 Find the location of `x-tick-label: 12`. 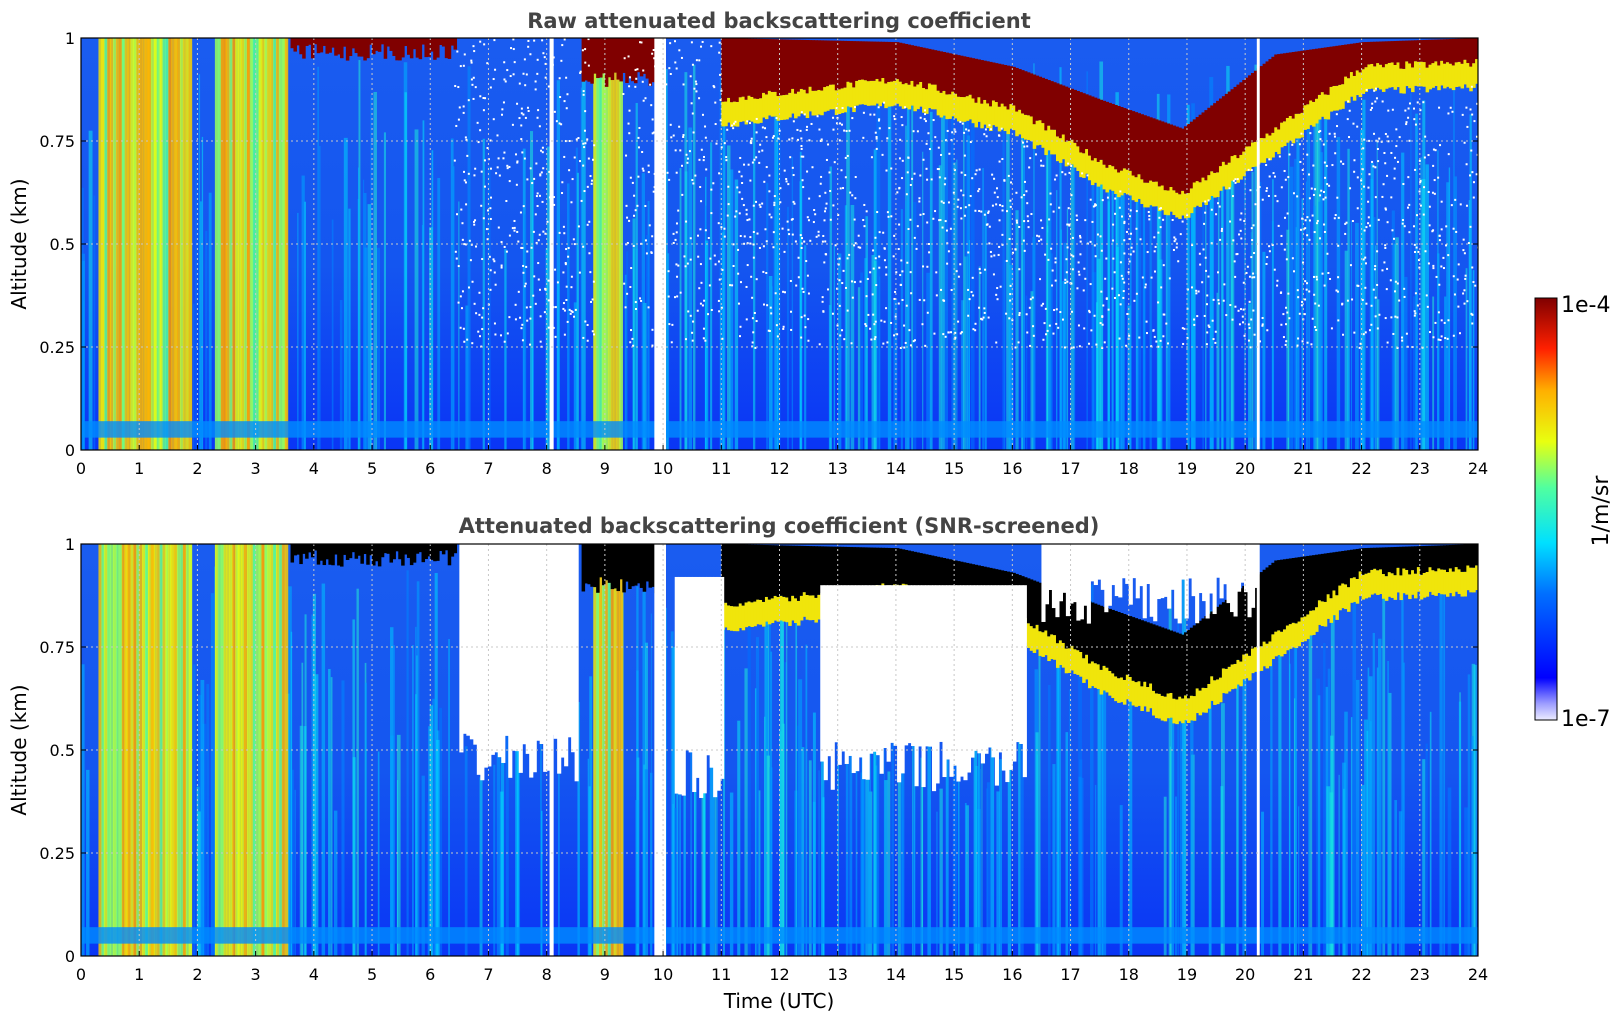

x-tick-label: 12 is located at coordinates (779, 468).